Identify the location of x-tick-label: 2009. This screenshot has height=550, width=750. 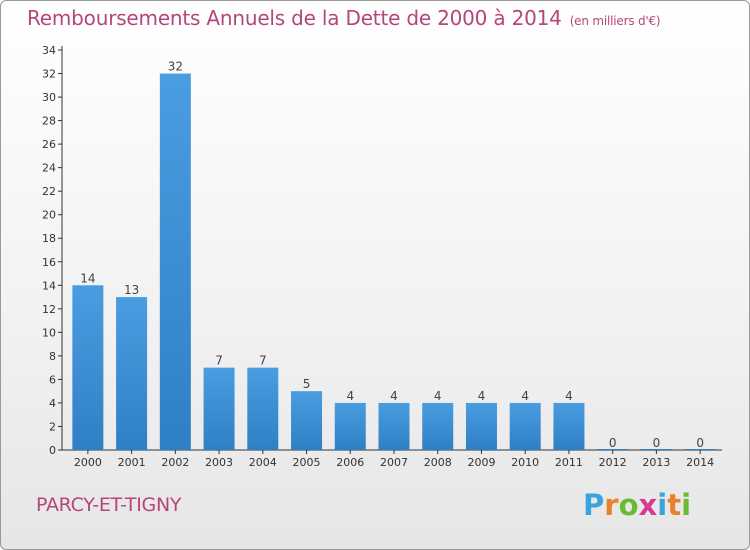
(481, 462).